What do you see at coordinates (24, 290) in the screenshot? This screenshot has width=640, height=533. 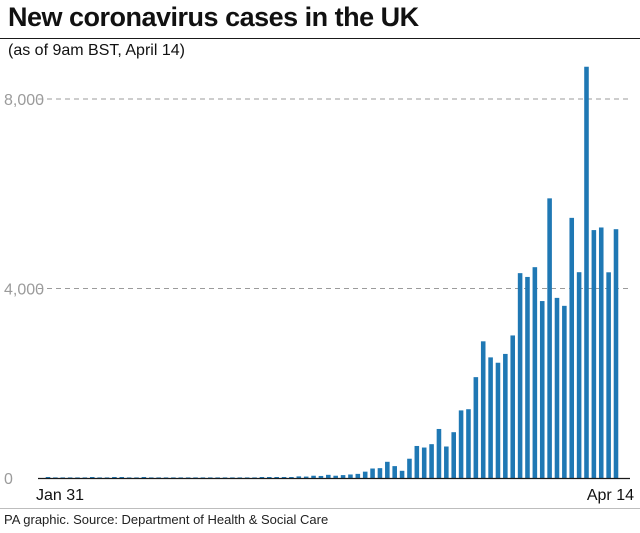 I see `y-tick-label: 4,000` at bounding box center [24, 290].